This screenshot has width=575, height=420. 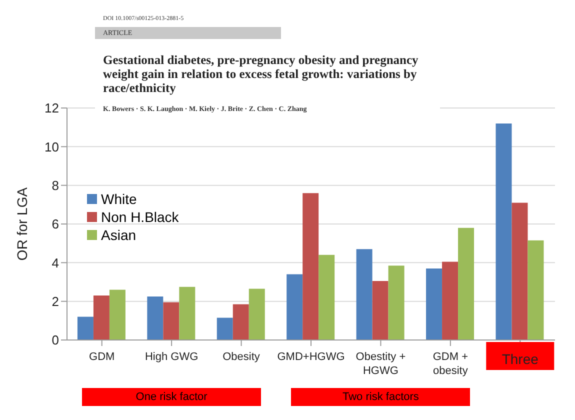 I want to click on y-tick-label: 8, so click(x=55, y=185).